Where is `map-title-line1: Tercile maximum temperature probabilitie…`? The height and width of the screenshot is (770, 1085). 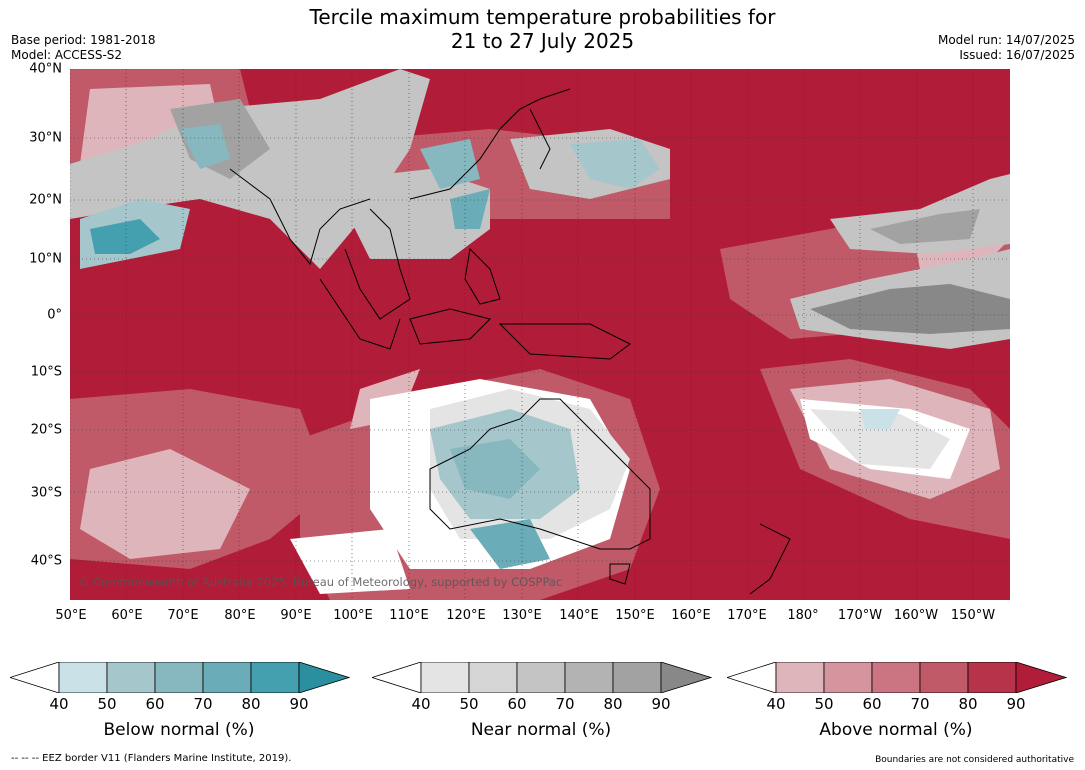 map-title-line1: Tercile maximum temperature probabilitie… is located at coordinates (542, 17).